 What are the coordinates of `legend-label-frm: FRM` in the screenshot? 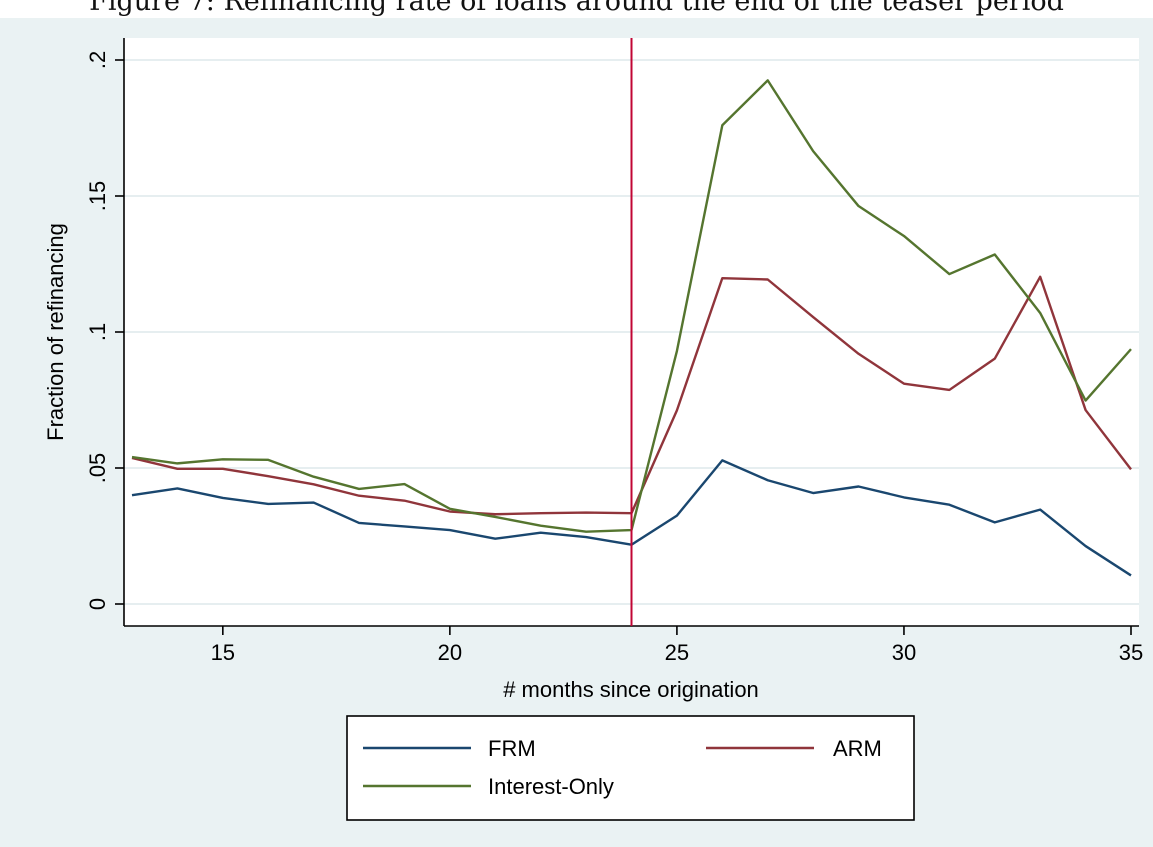 It's located at (512, 748).